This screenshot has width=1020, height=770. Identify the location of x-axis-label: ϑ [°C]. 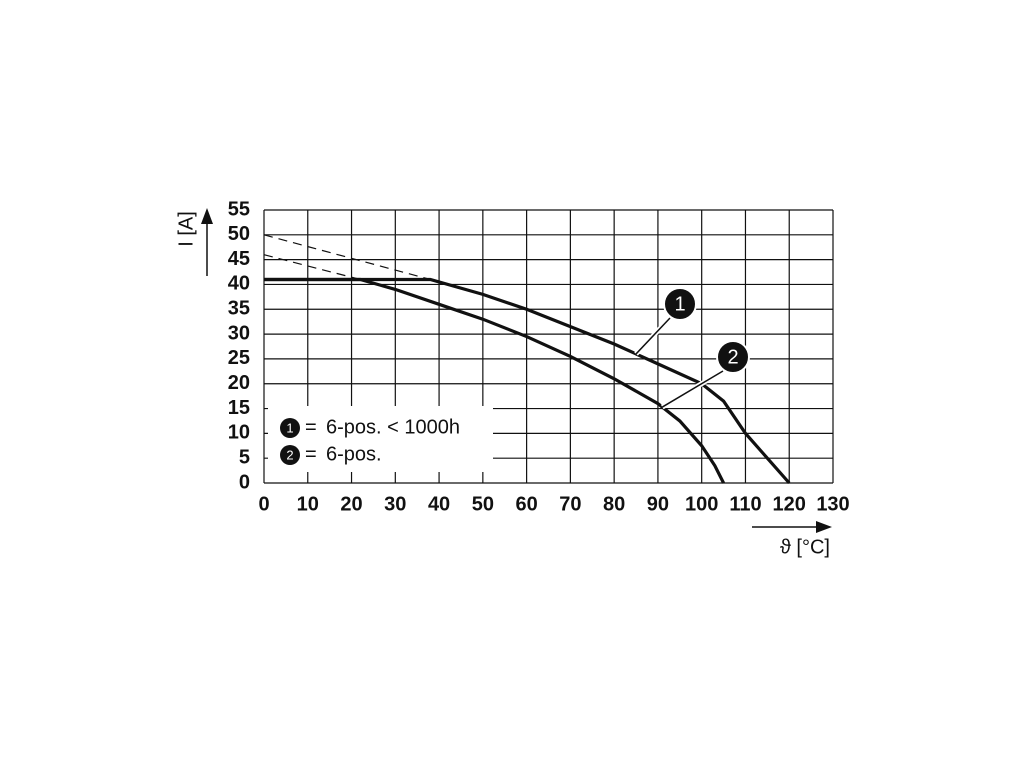
(805, 547).